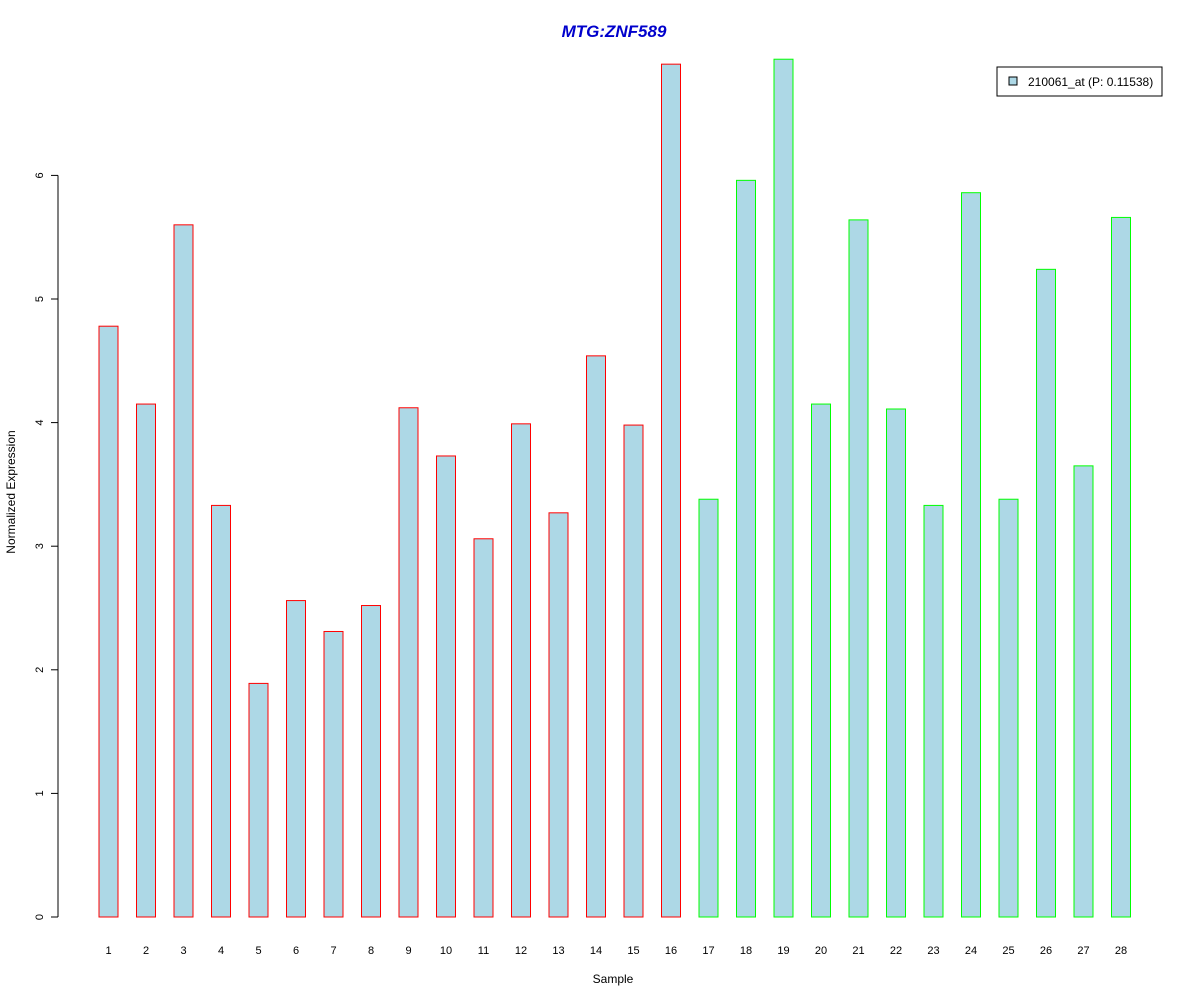  What do you see at coordinates (746, 951) in the screenshot?
I see `x-tick-label: 18` at bounding box center [746, 951].